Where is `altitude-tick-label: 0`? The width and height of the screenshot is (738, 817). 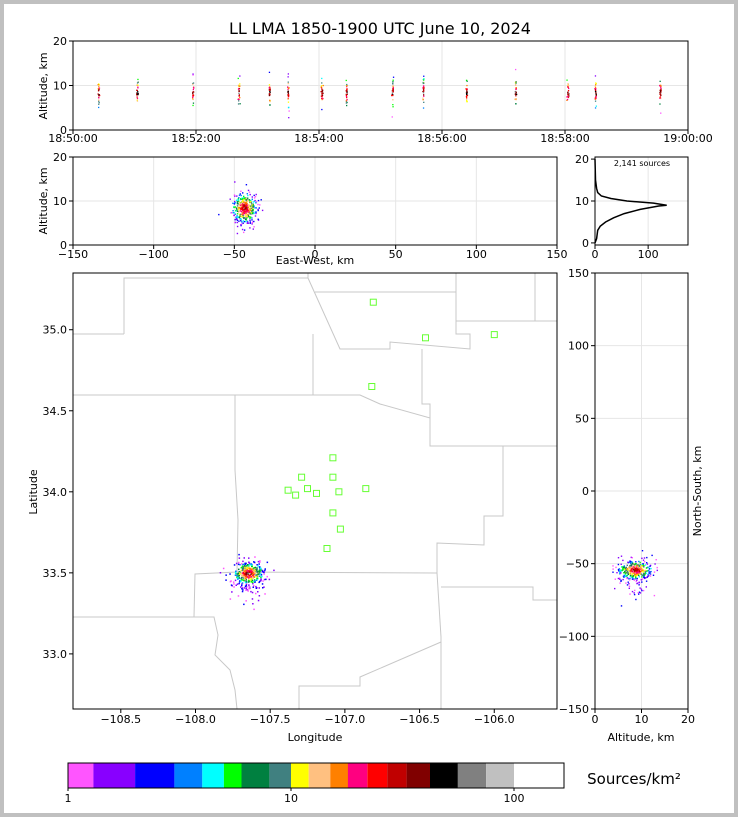 altitude-tick-label: 0 is located at coordinates (595, 719).